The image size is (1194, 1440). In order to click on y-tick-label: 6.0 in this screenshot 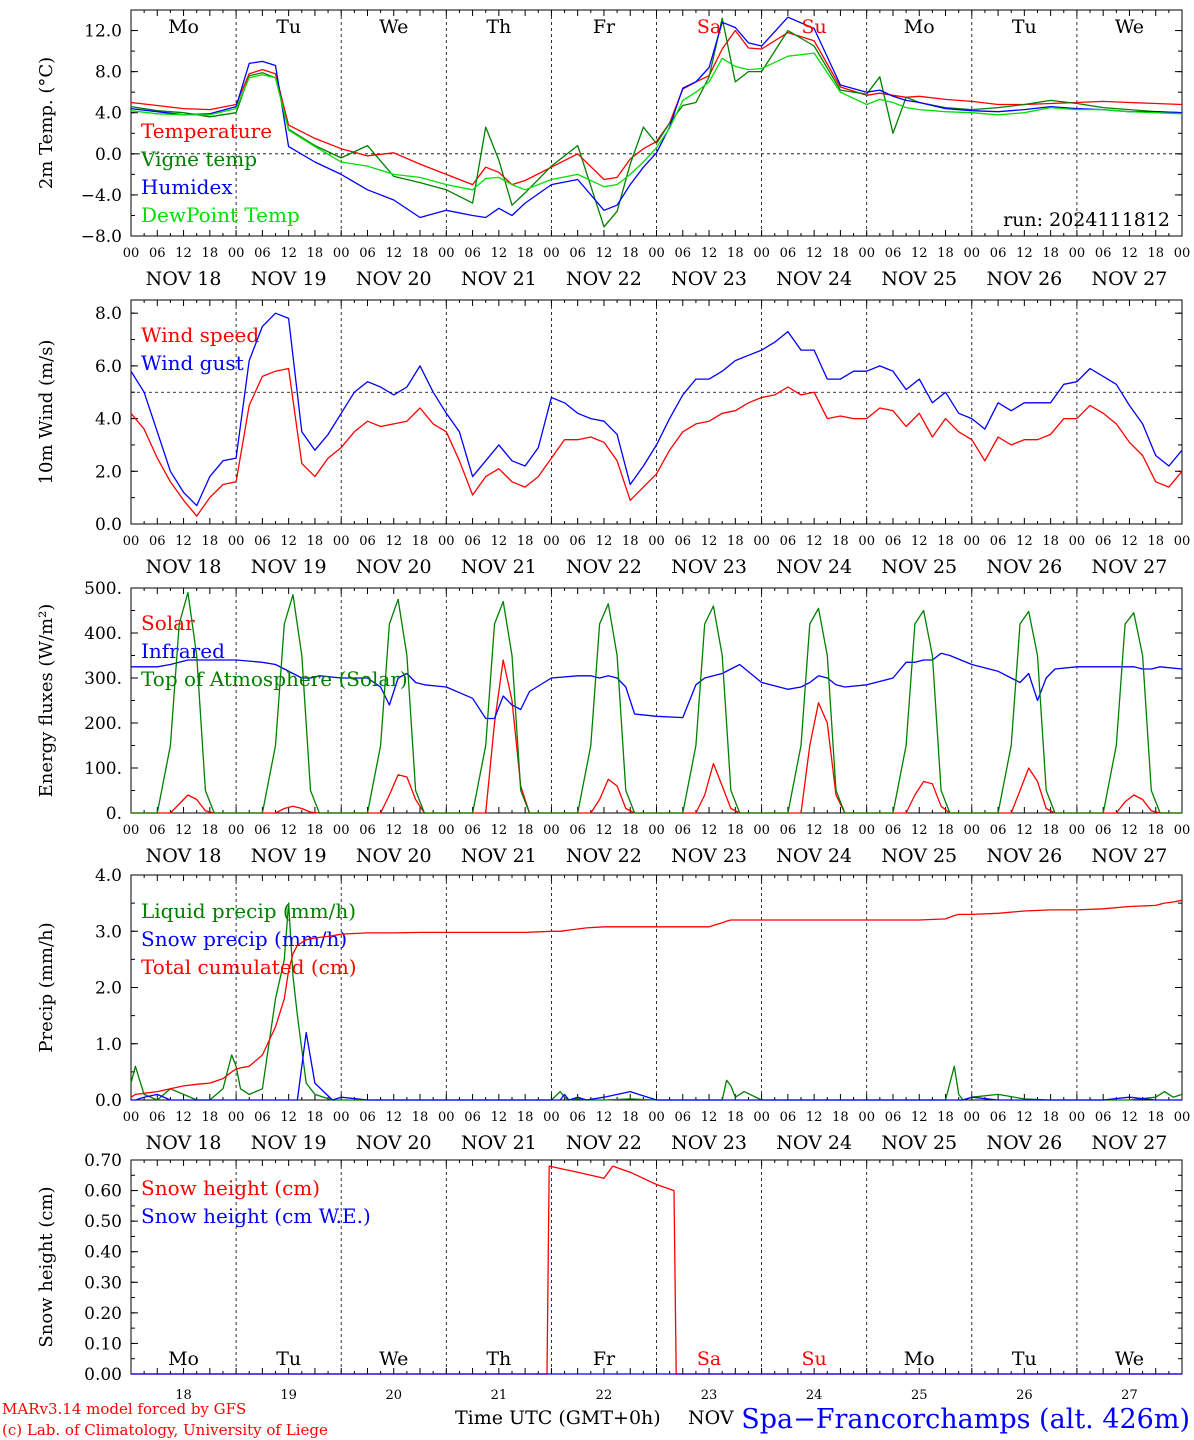, I will do `click(108, 367)`.